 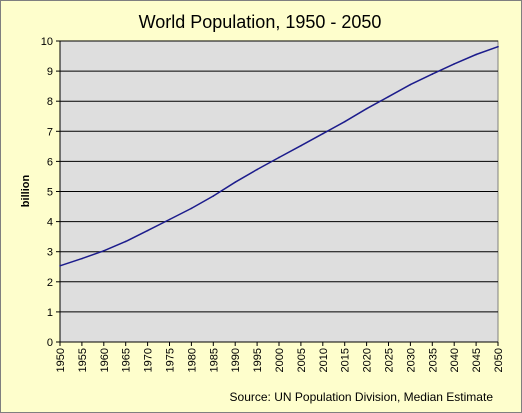 I want to click on y-axis-label: billion, so click(x=26, y=191).